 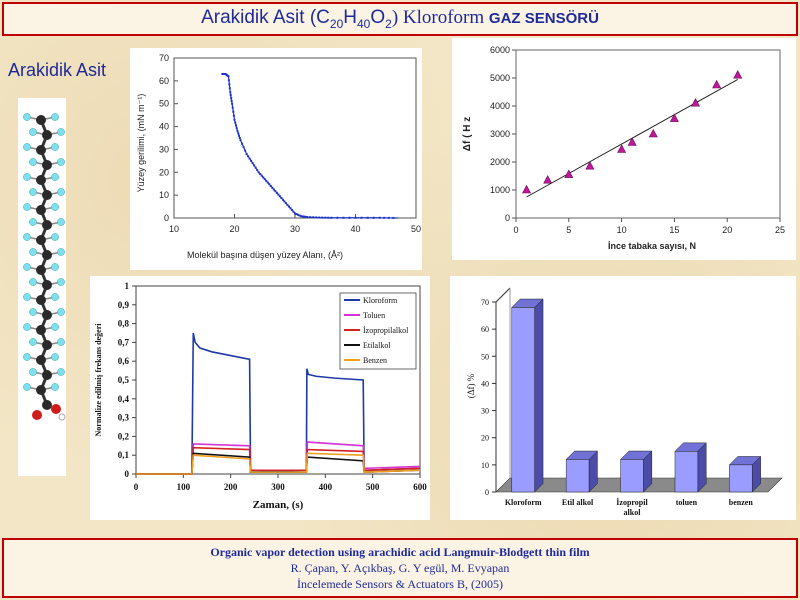 I want to click on formula-c-sub: 20, so click(x=336, y=23).